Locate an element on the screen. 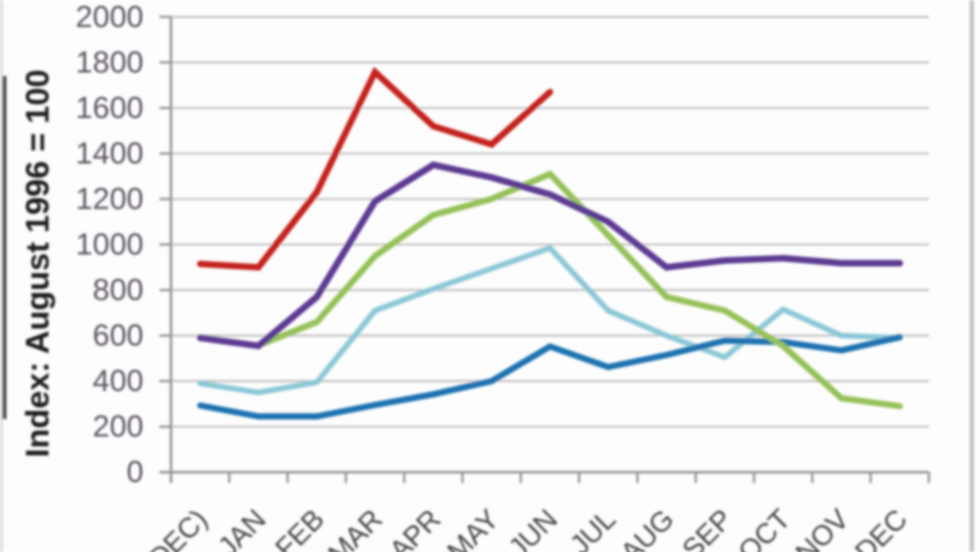 The height and width of the screenshot is (552, 980). svg-text: 0 is located at coordinates (135, 472).